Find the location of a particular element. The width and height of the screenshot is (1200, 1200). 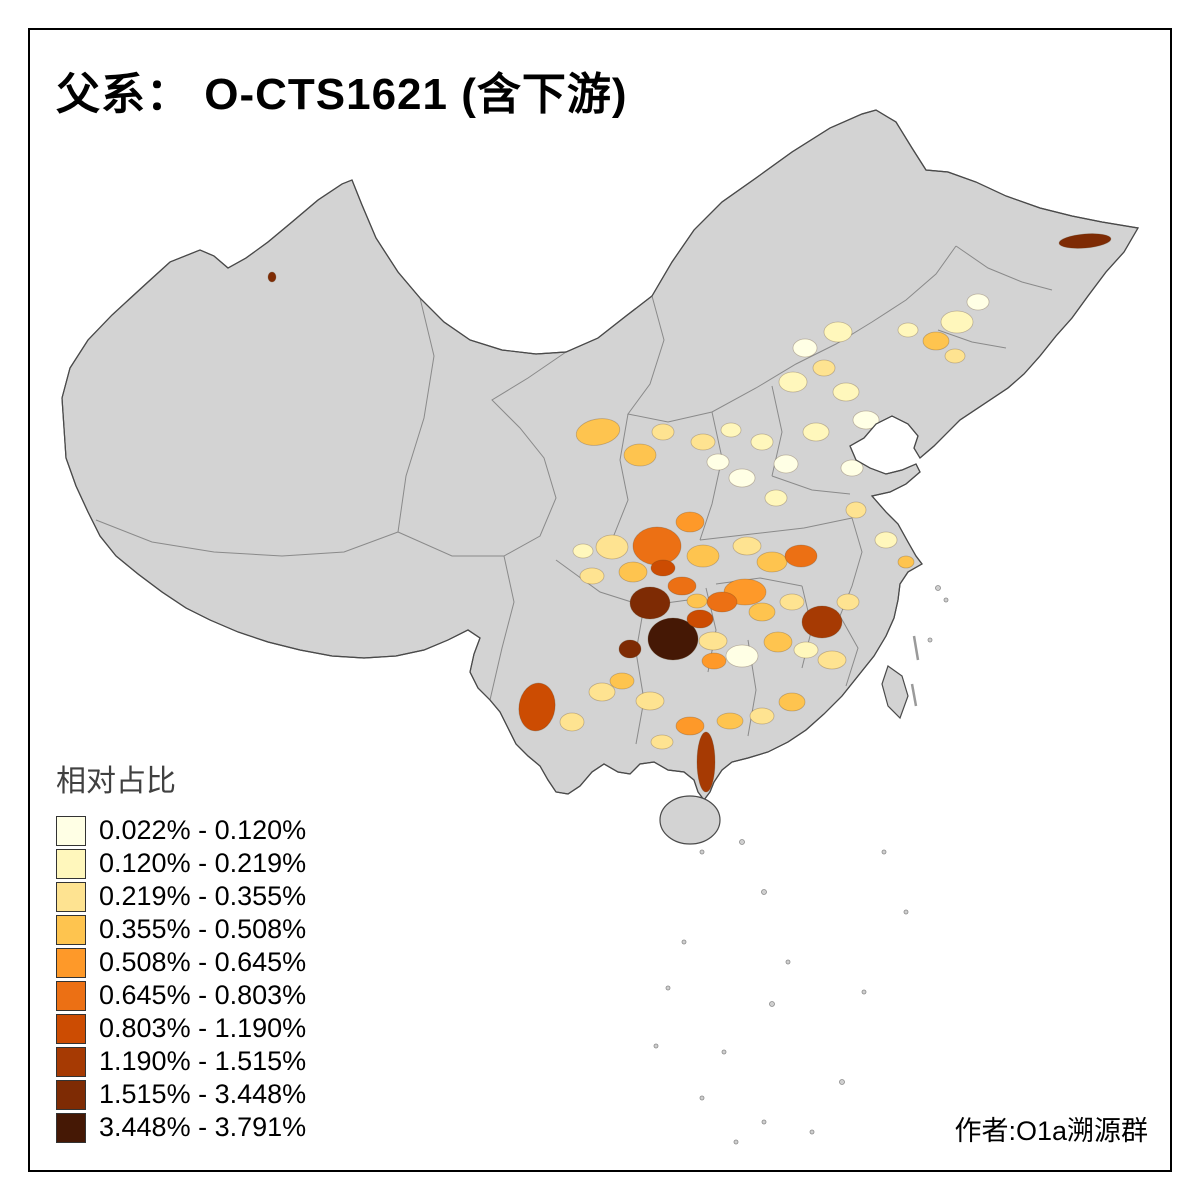

hainan-island is located at coordinates (690, 820).